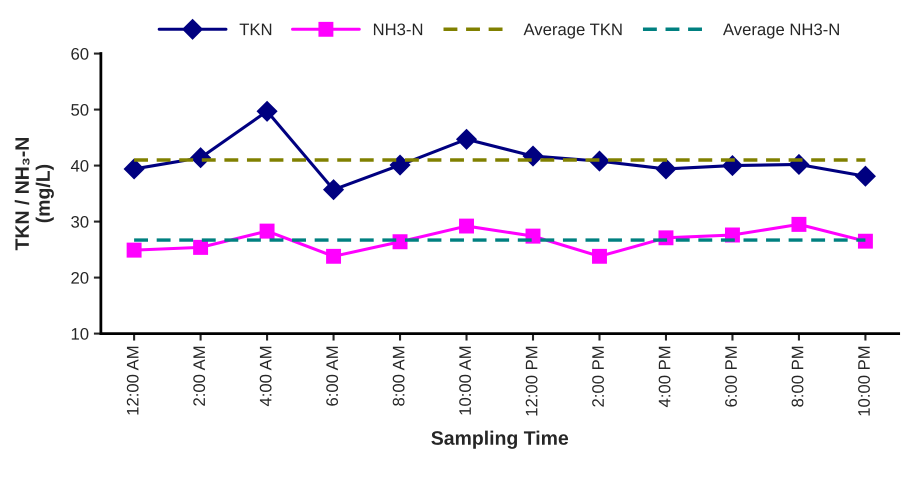 This screenshot has height=487, width=917. Describe the element at coordinates (798, 376) in the screenshot. I see `x-tick-label: 8:00 PM` at that location.